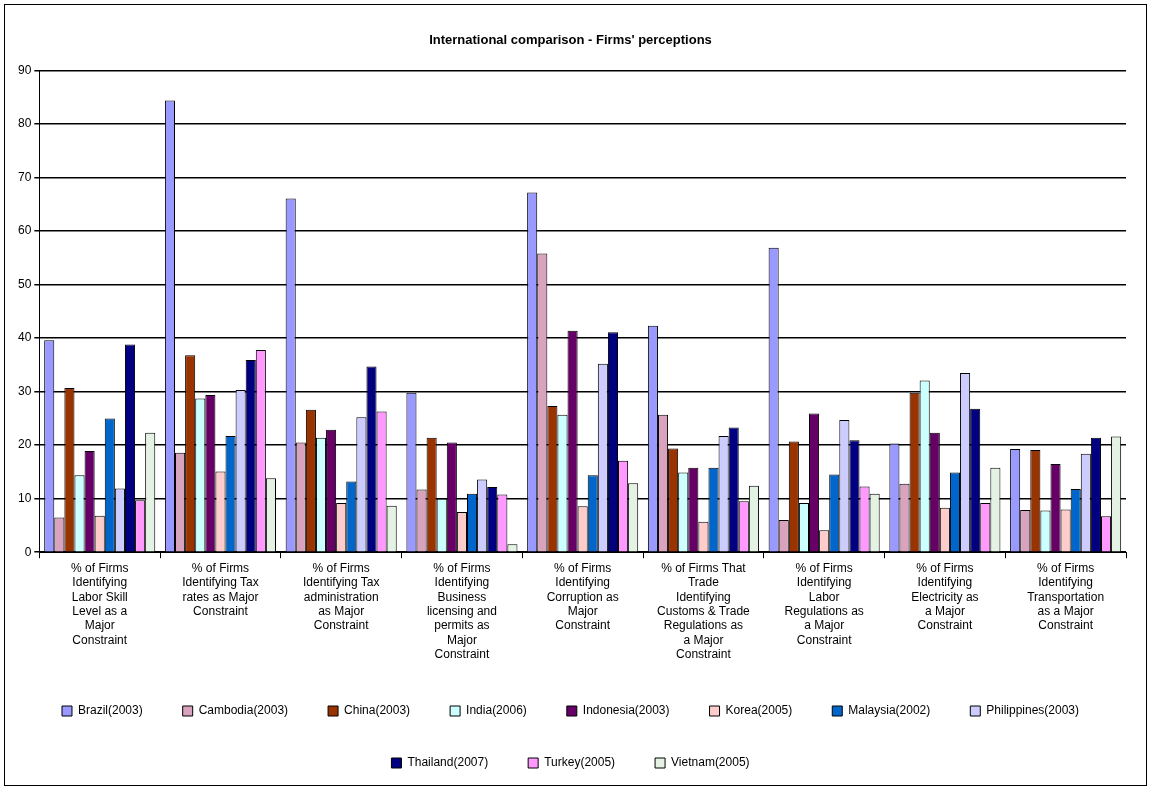  What do you see at coordinates (626, 710) in the screenshot?
I see `legend-label: Indonesia(2003)` at bounding box center [626, 710].